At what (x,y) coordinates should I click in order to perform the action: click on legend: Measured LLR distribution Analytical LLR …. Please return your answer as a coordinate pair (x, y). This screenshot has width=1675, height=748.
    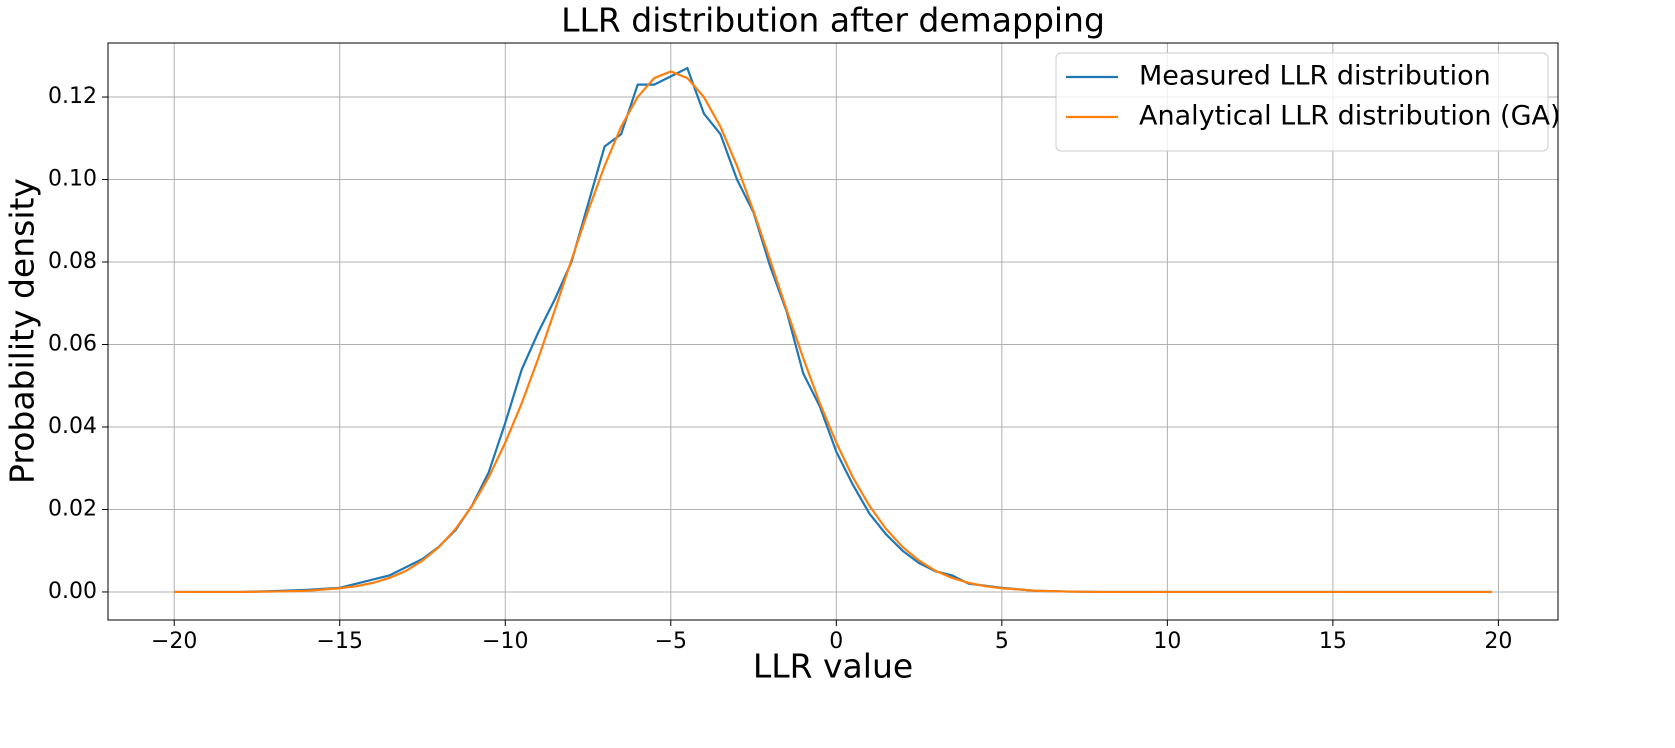
    Looking at the image, I should click on (1308, 102).